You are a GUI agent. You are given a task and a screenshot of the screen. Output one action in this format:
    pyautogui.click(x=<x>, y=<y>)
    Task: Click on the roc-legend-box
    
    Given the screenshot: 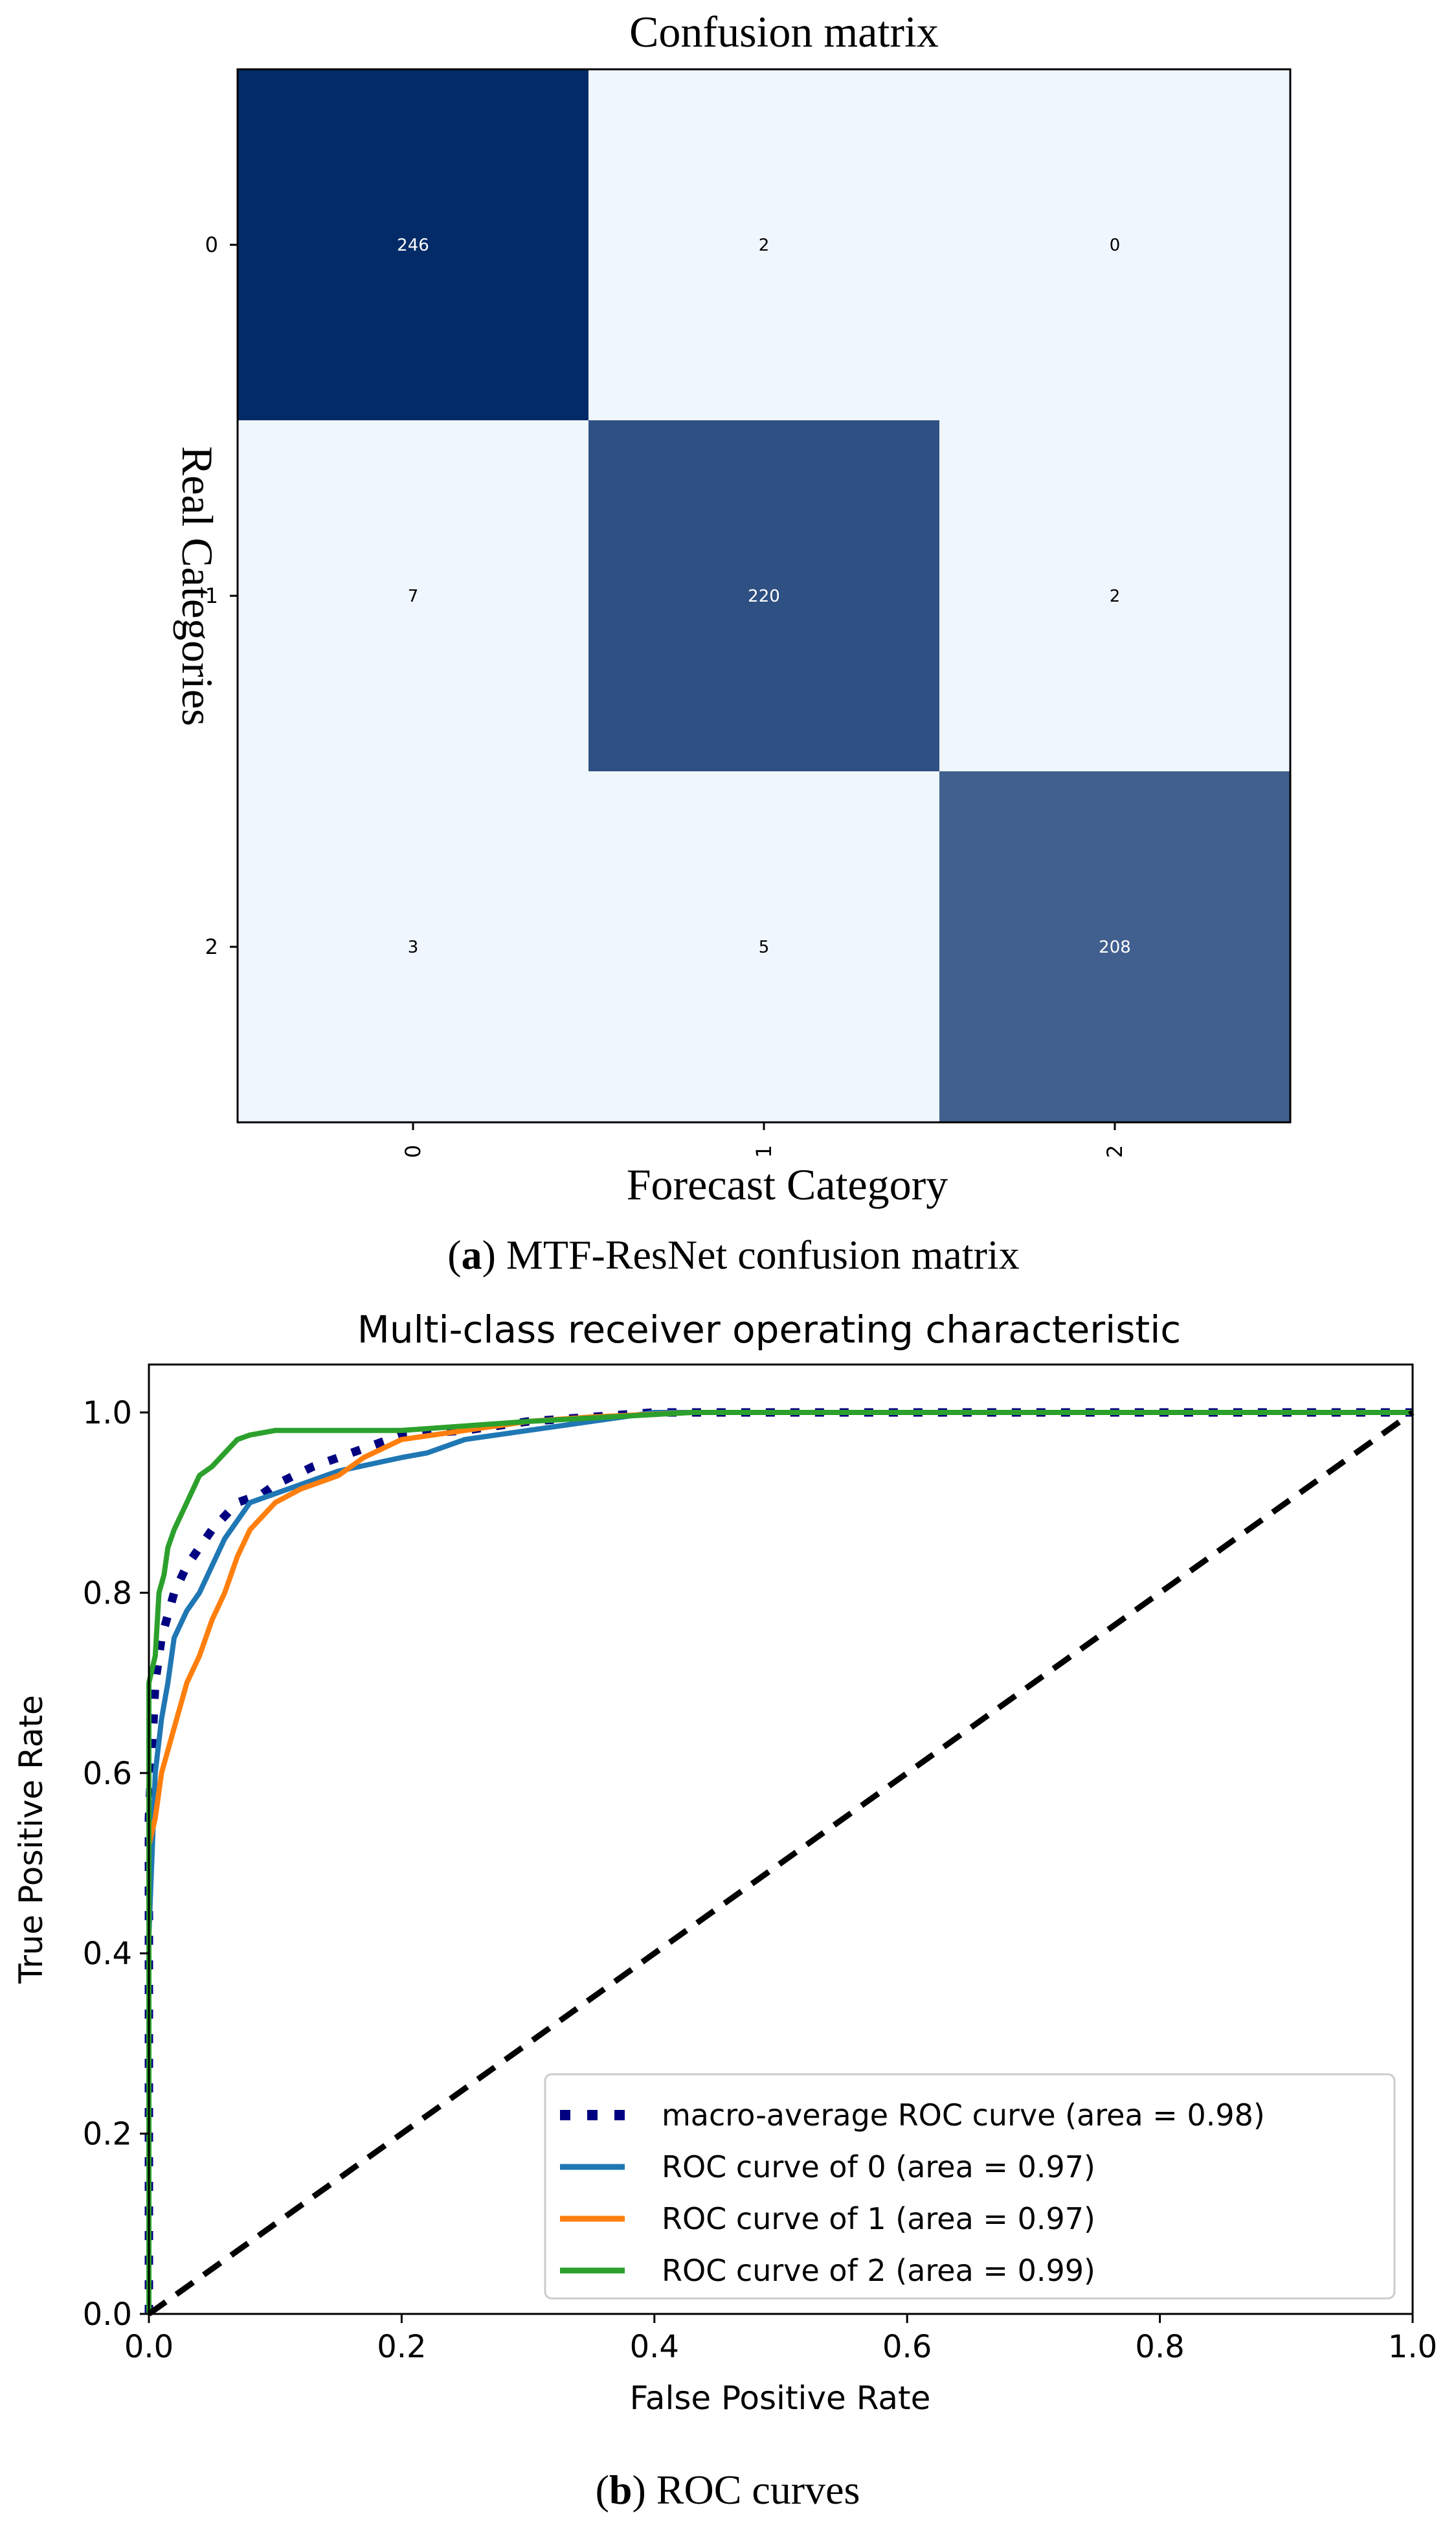 What is the action you would take?
    pyautogui.click(x=970, y=2187)
    